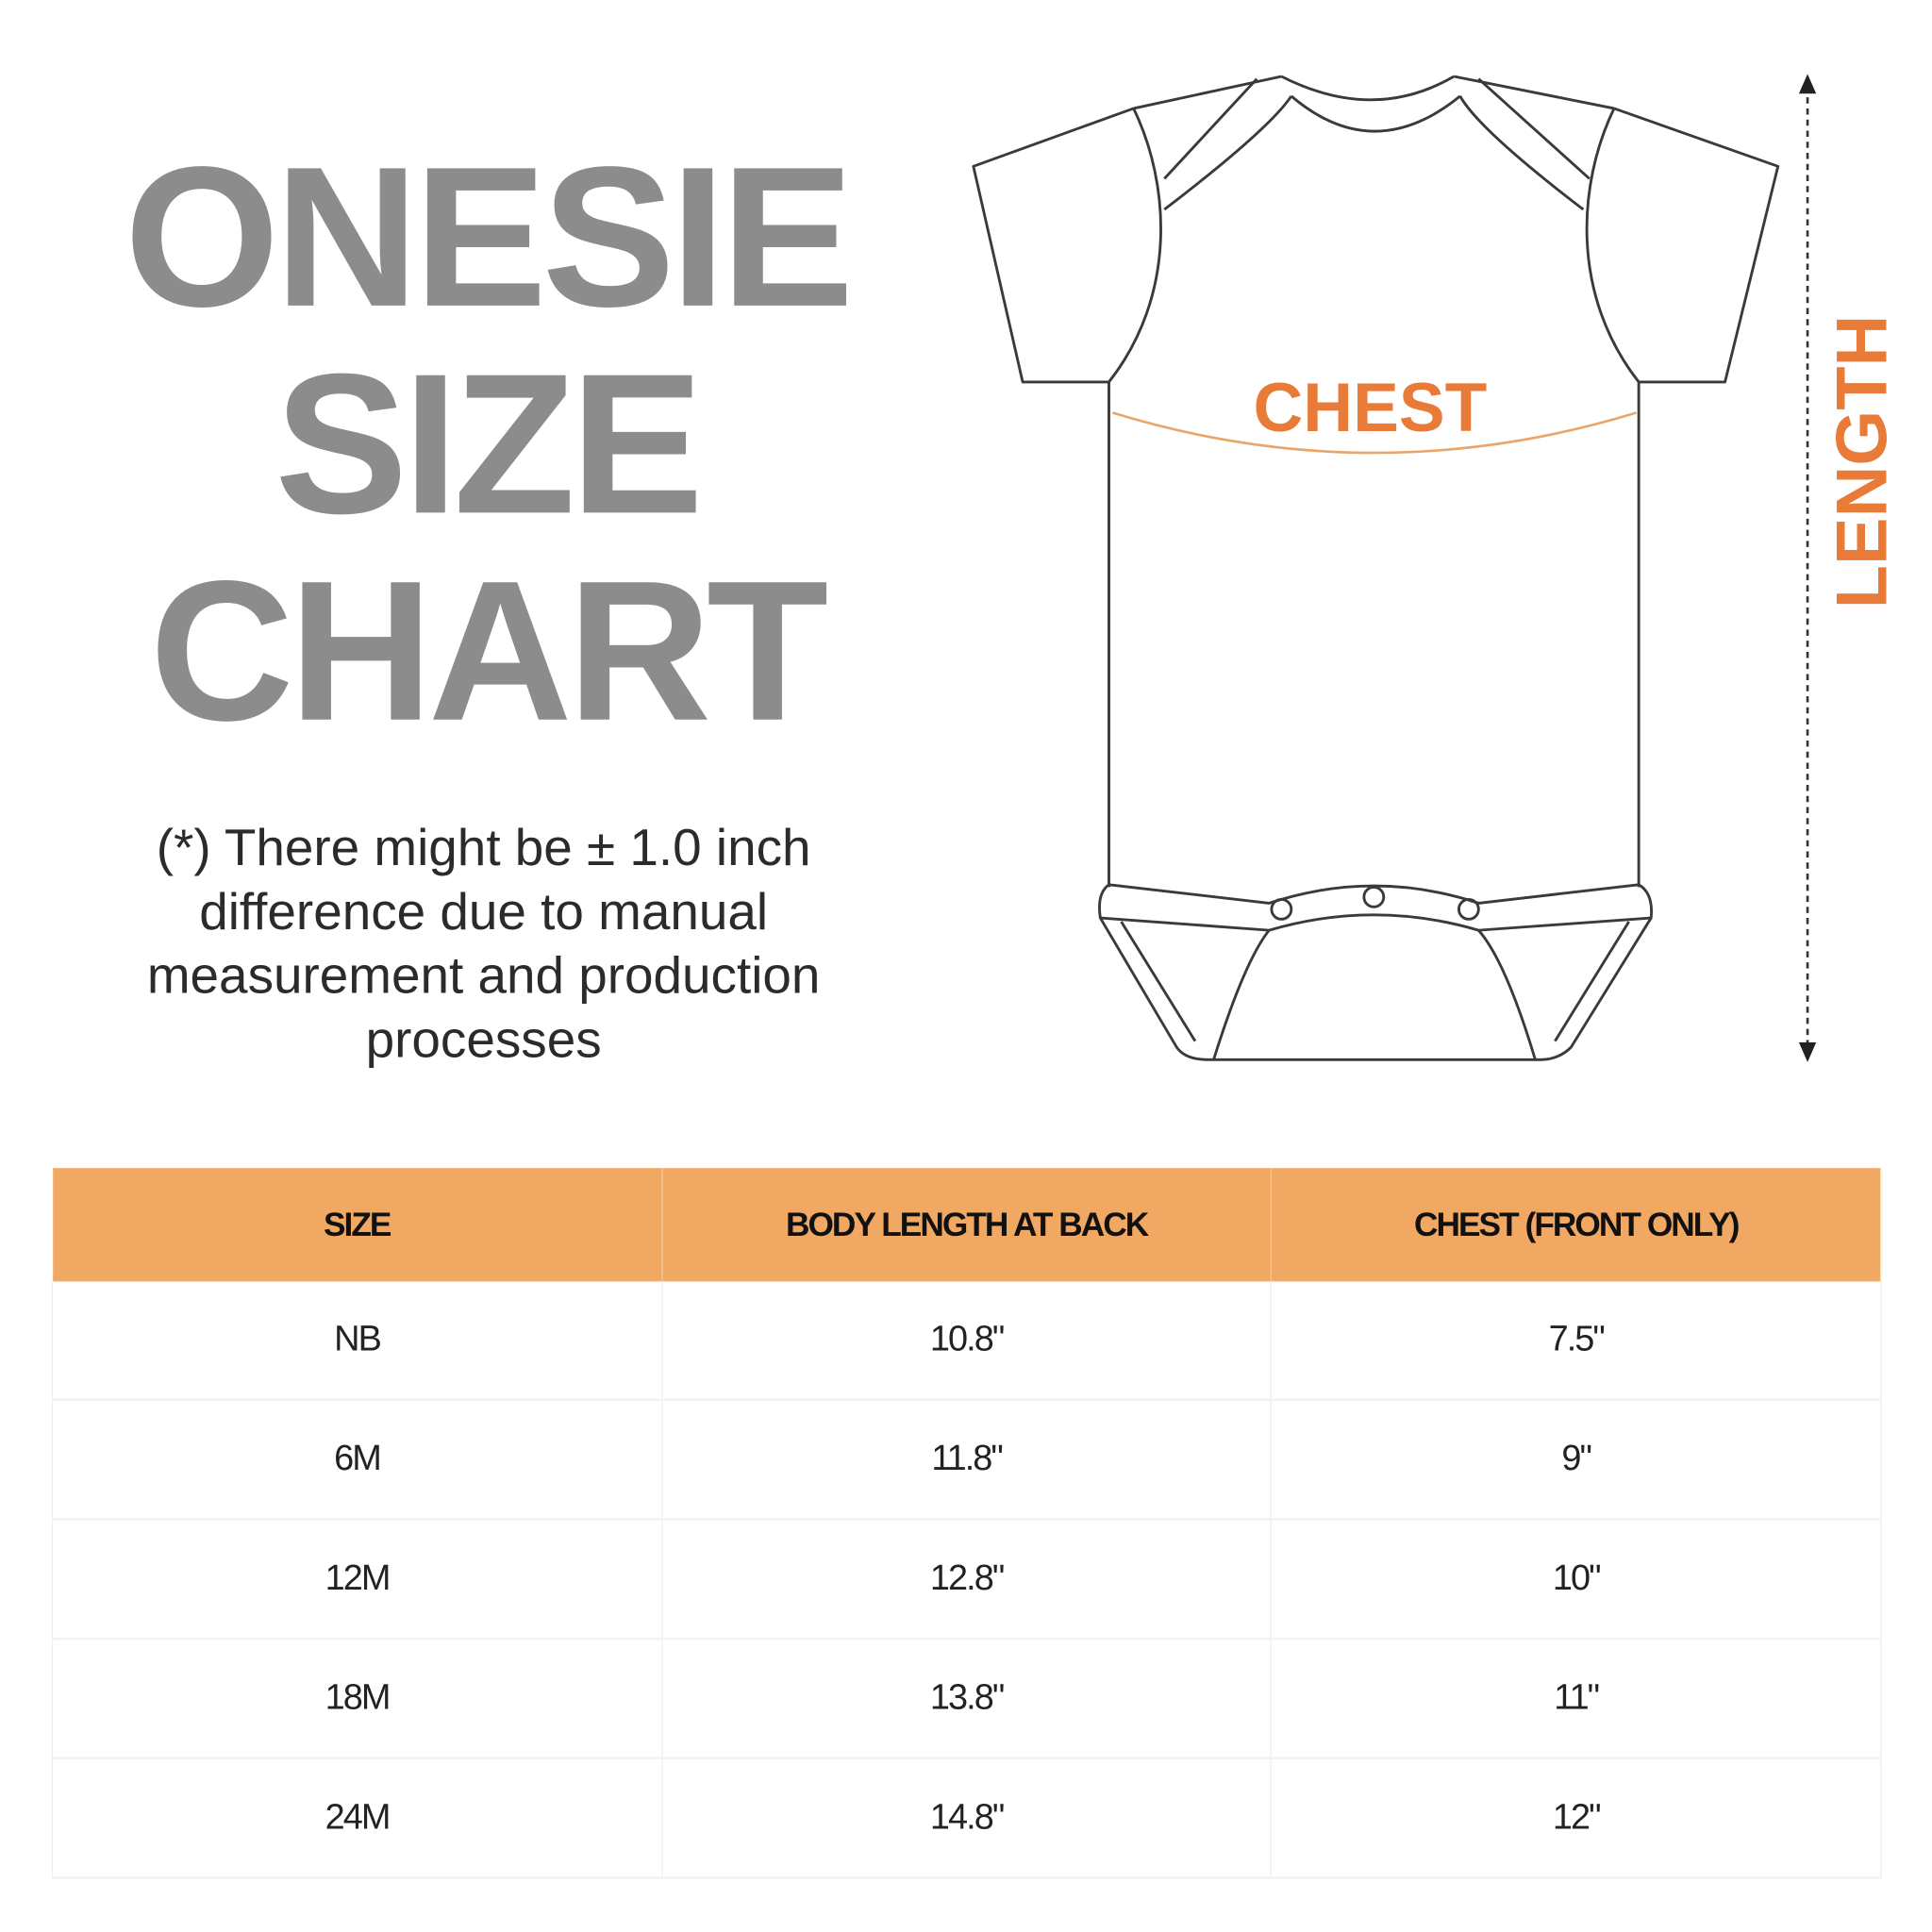 Image resolution: width=1932 pixels, height=1932 pixels. I want to click on cell-size: 18M, so click(357, 1699).